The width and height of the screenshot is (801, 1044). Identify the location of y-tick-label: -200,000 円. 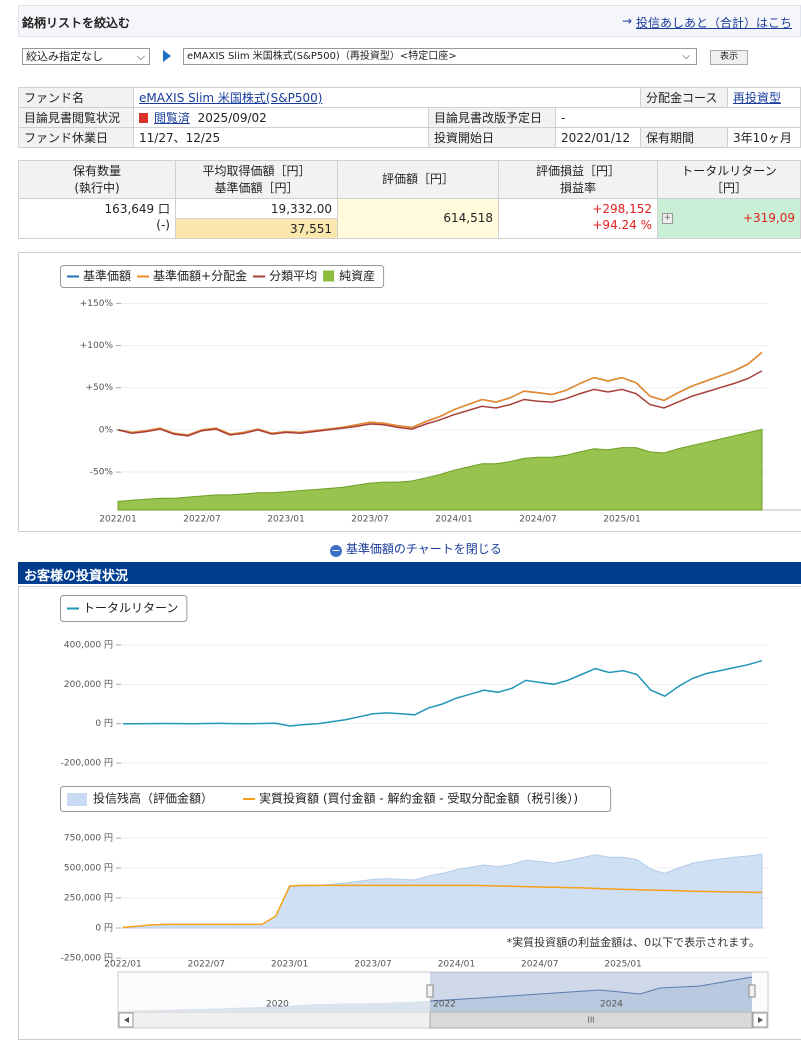
(87, 763).